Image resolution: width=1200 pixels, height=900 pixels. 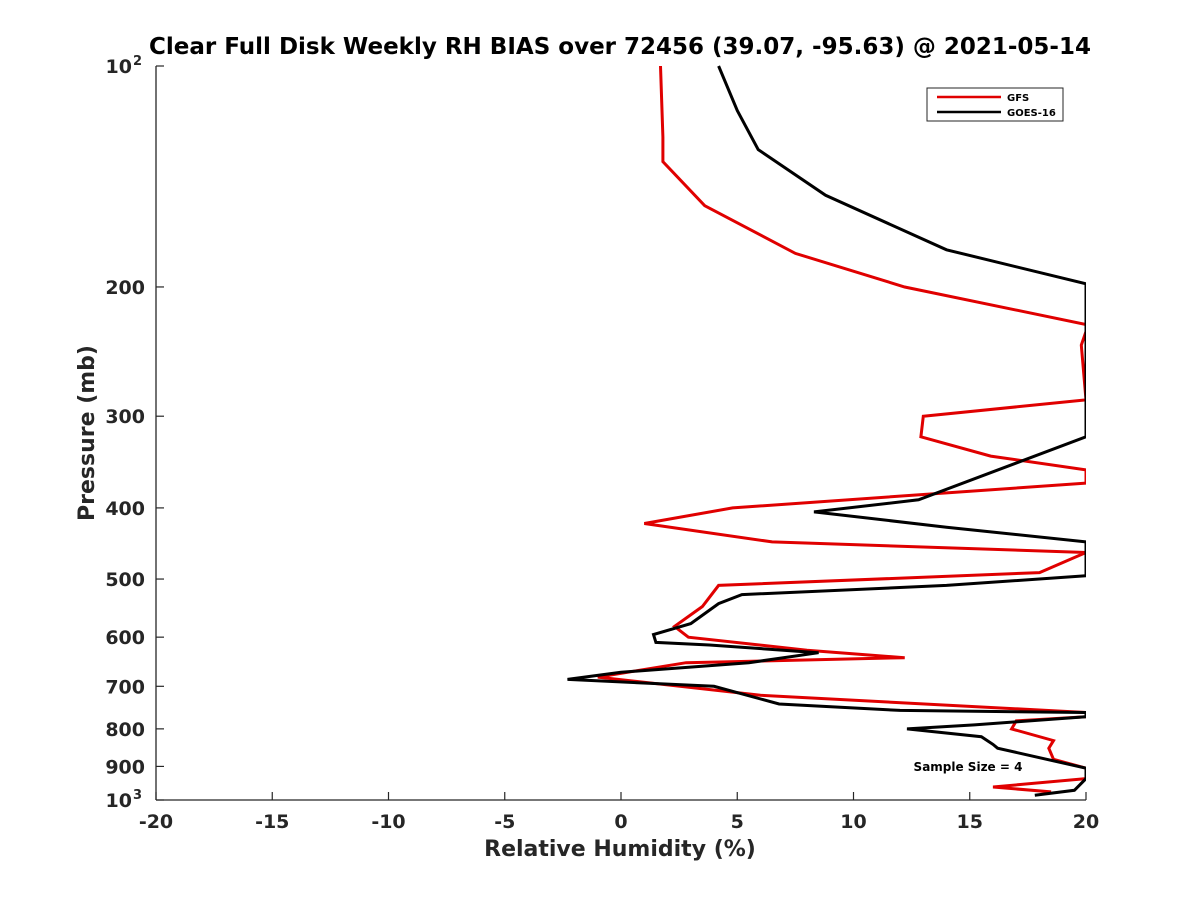 What do you see at coordinates (620, 822) in the screenshot?
I see `x-tick-label: 0` at bounding box center [620, 822].